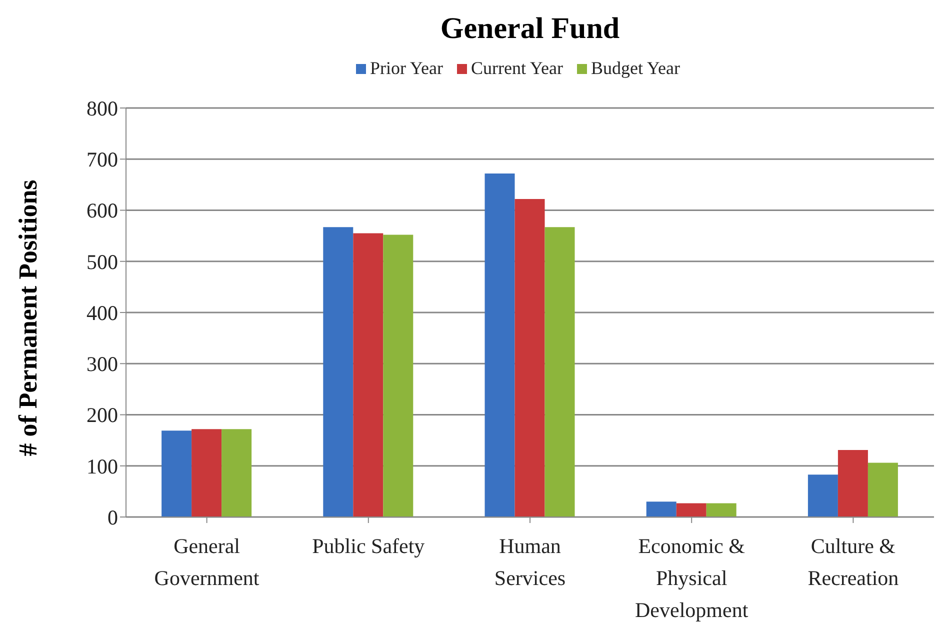  I want to click on x-tick-label: Human Services, so click(530, 562).